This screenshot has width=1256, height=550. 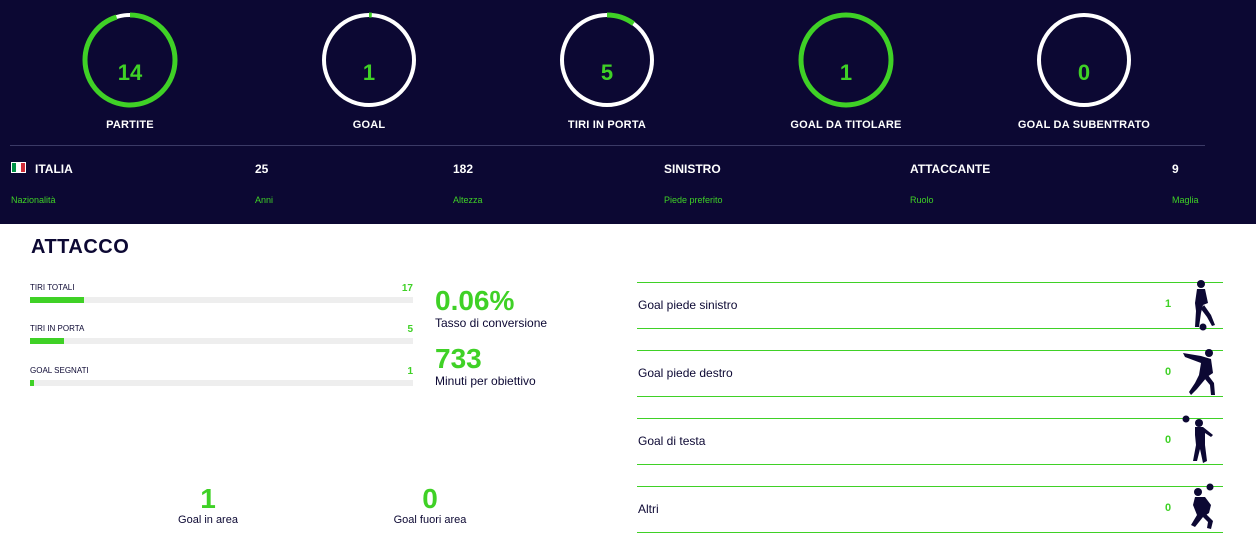 What do you see at coordinates (688, 305) in the screenshot?
I see `goal-row-label: Goal piede sinistro` at bounding box center [688, 305].